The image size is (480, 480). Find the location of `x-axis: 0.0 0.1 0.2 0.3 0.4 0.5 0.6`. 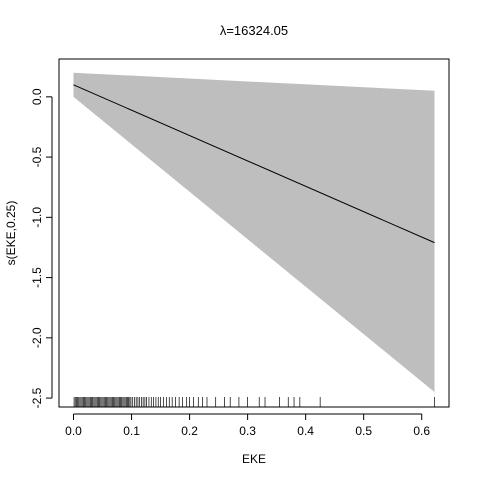

x-axis: 0.0 0.1 0.2 0.3 0.4 0.5 0.6 is located at coordinates (247, 425).